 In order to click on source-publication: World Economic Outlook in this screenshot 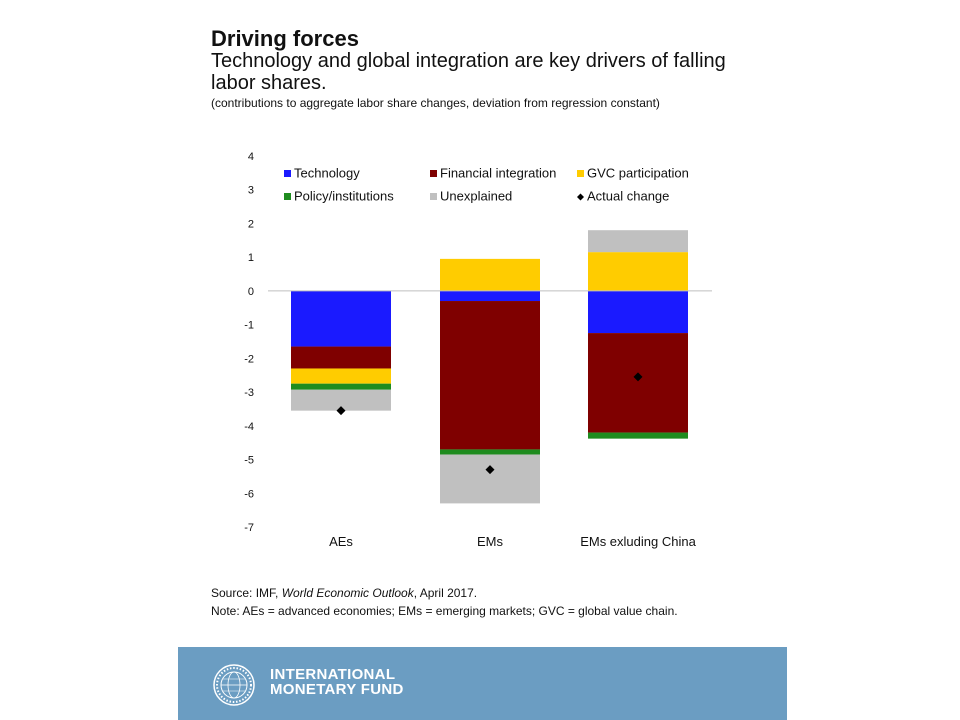, I will do `click(347, 593)`.